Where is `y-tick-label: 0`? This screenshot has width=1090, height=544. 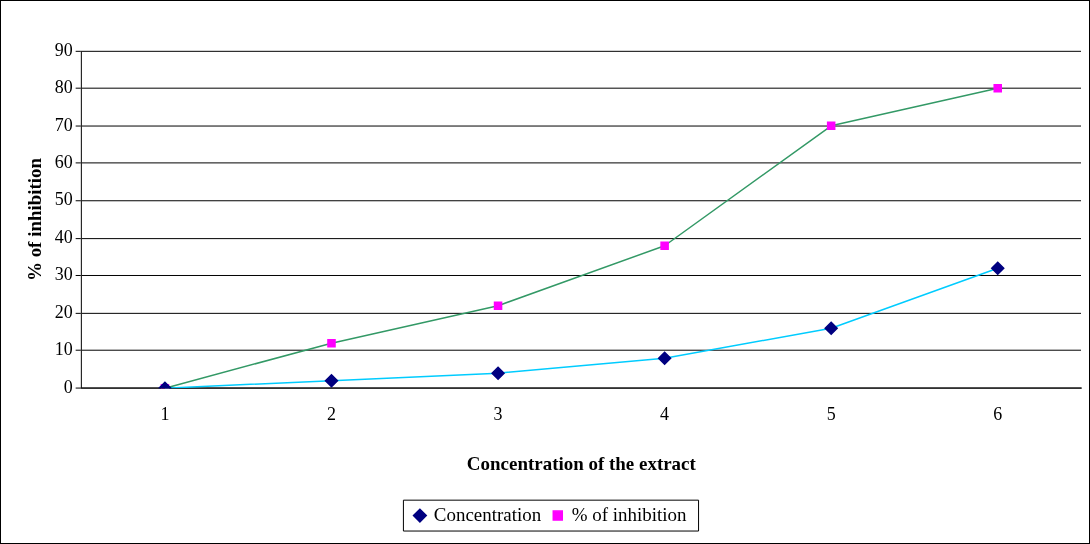 y-tick-label: 0 is located at coordinates (68, 386).